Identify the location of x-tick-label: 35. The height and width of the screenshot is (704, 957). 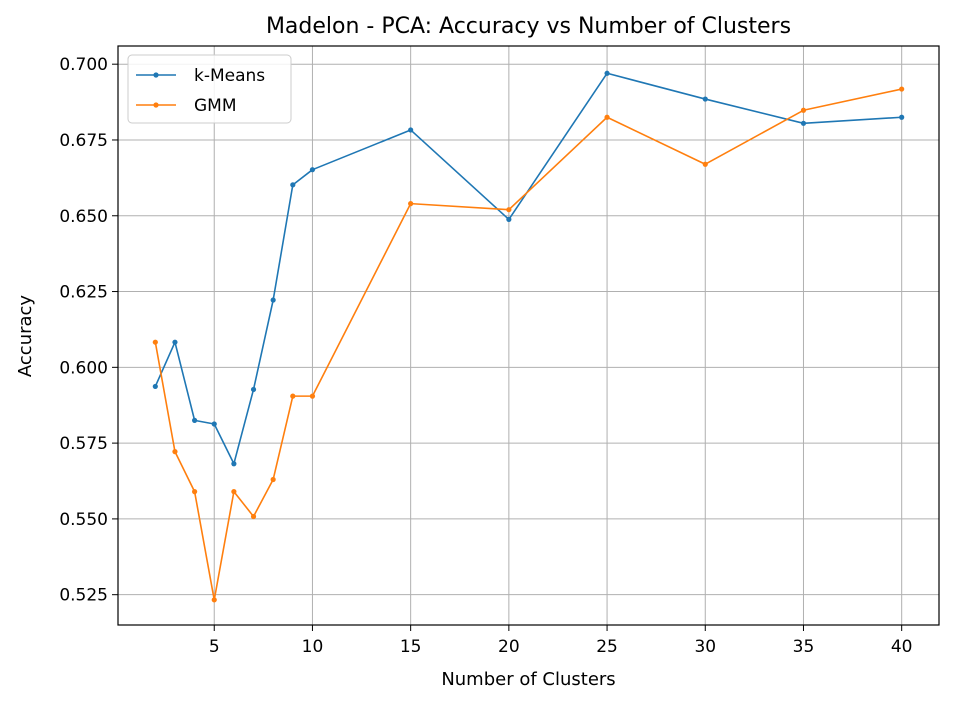
(804, 647).